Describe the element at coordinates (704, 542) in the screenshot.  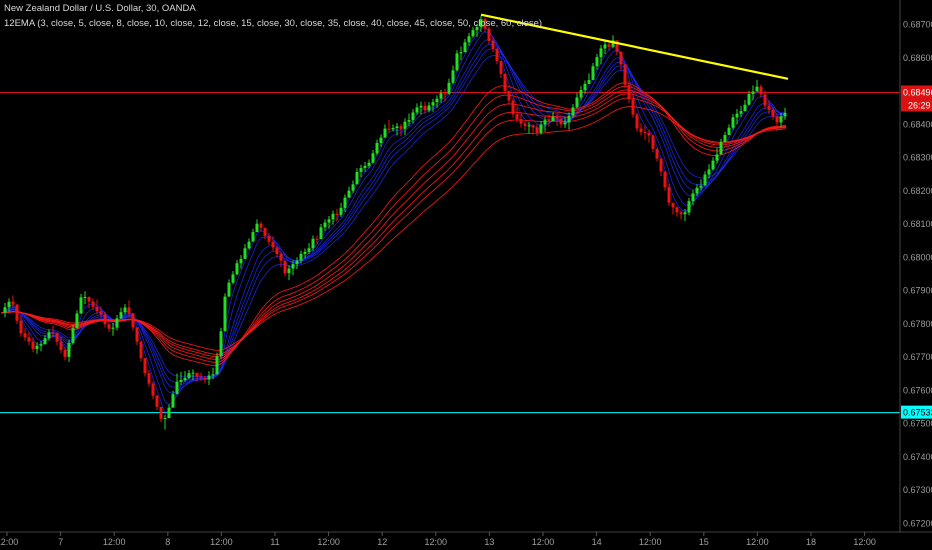
I see `x-tick-label: 15` at that location.